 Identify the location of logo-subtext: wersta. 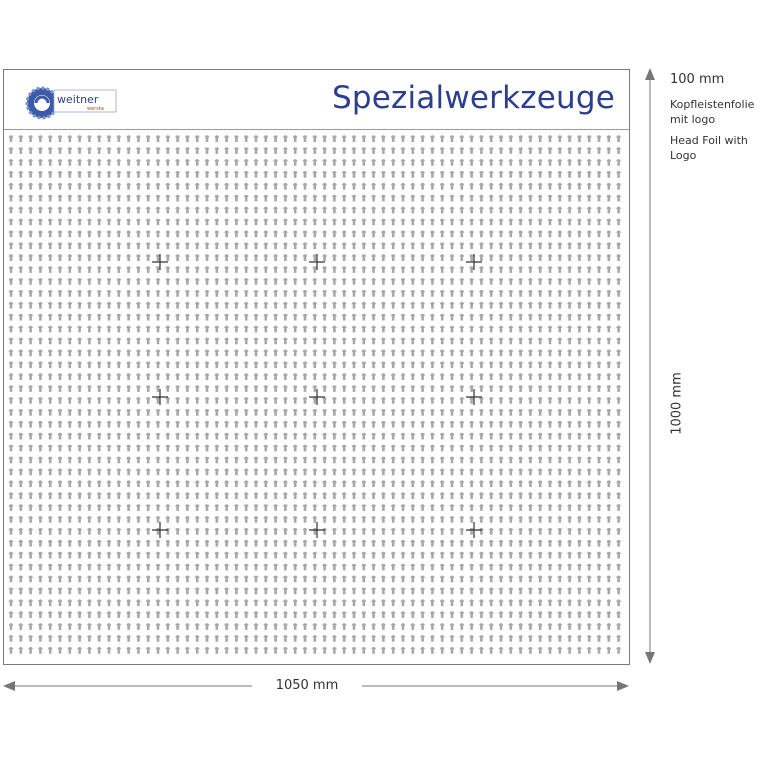
(95, 109).